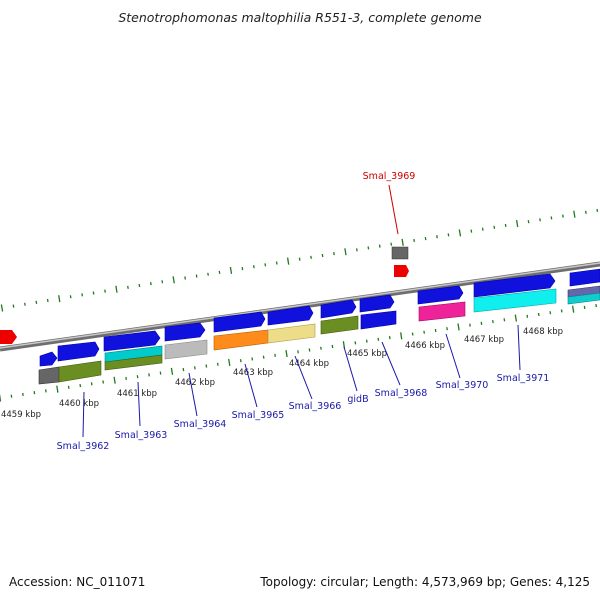 This screenshot has width=600, height=600. What do you see at coordinates (49, 375) in the screenshot?
I see `gene-smal-3962-bar` at bounding box center [49, 375].